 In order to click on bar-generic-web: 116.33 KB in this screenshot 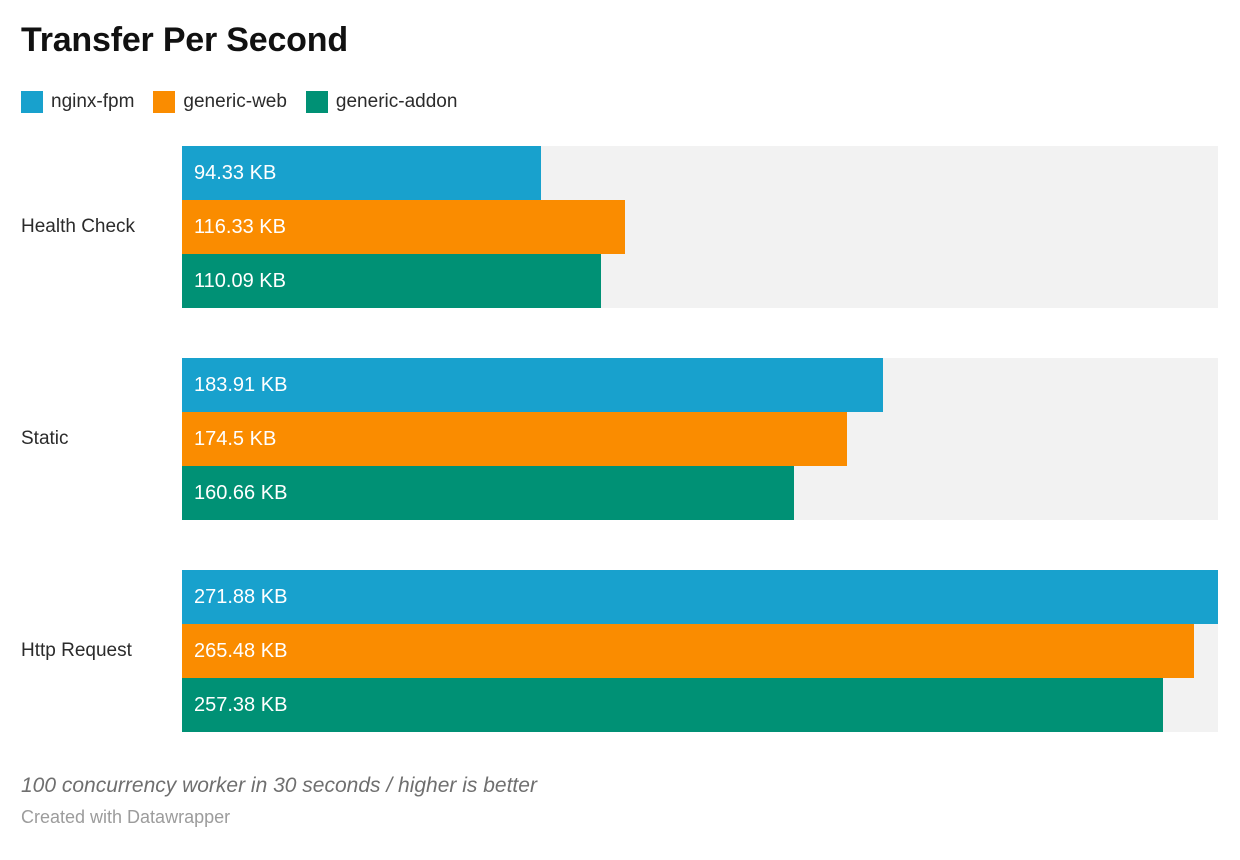, I will do `click(404, 227)`.